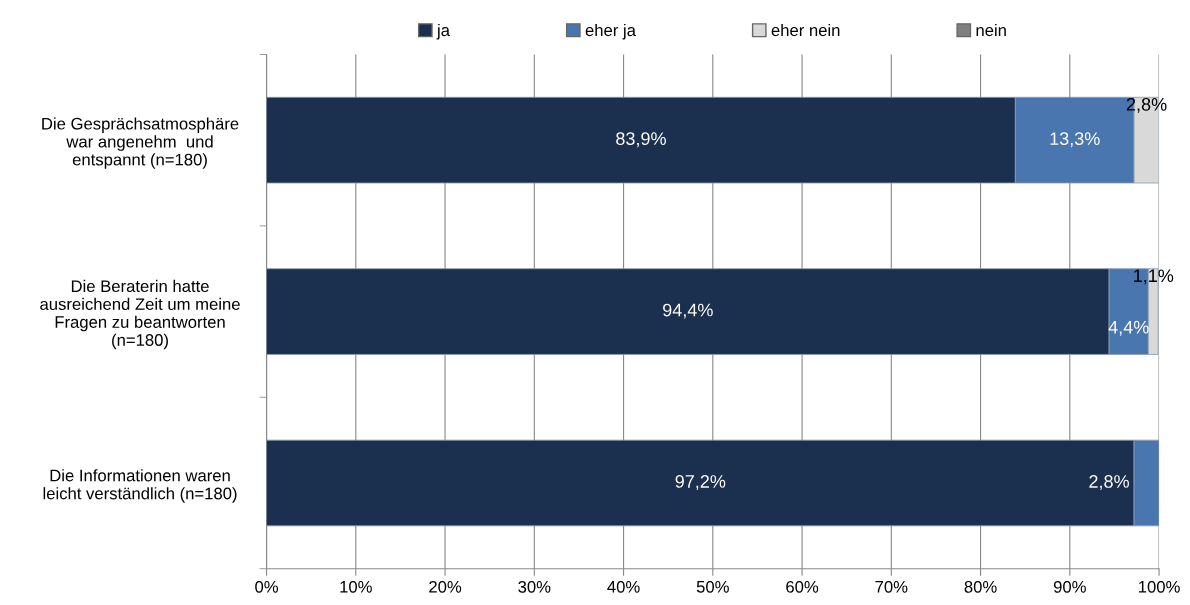  What do you see at coordinates (1159, 586) in the screenshot?
I see `x-tick-label: 100%` at bounding box center [1159, 586].